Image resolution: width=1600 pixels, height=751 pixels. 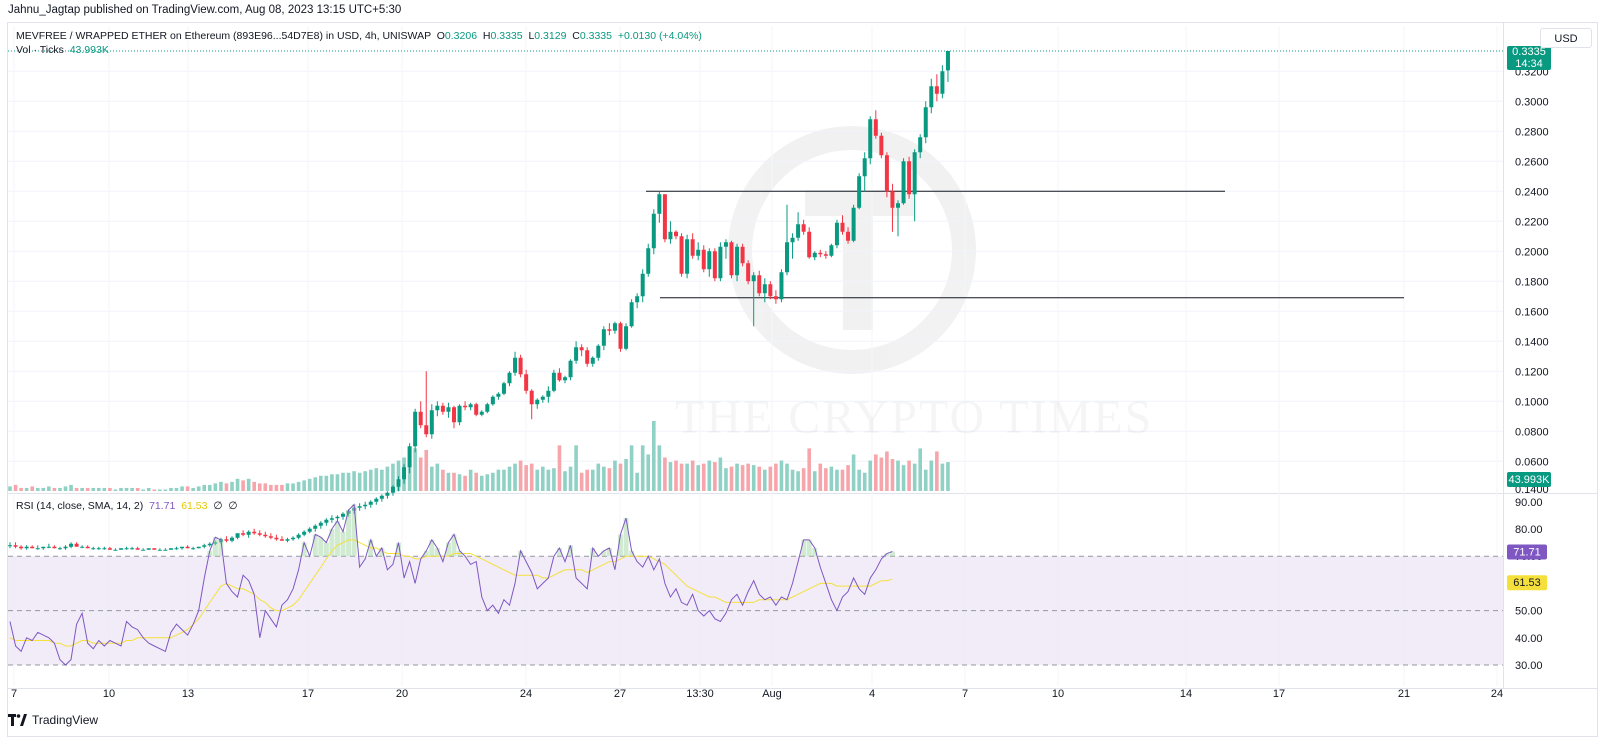 What do you see at coordinates (1532, 192) in the screenshot?
I see `price-tick-label: 0.2400` at bounding box center [1532, 192].